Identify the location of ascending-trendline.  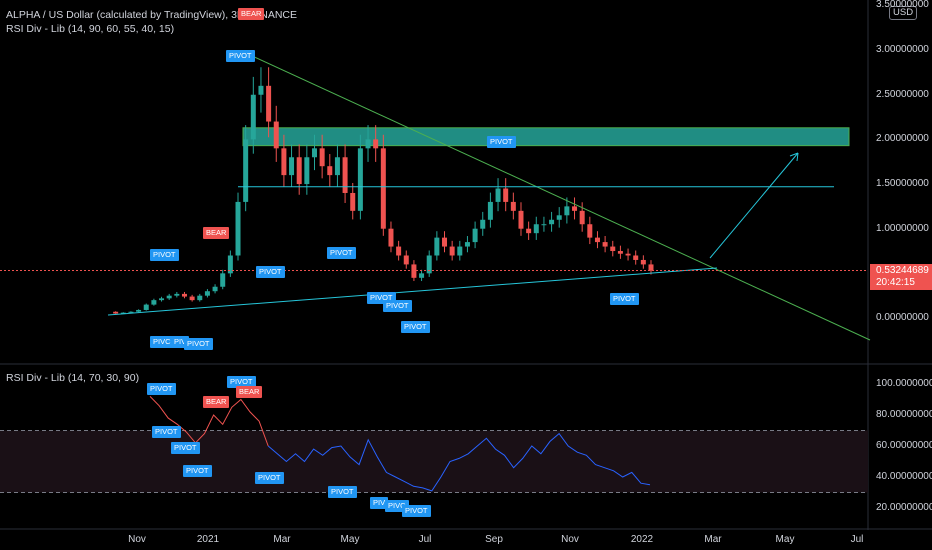
(412, 291).